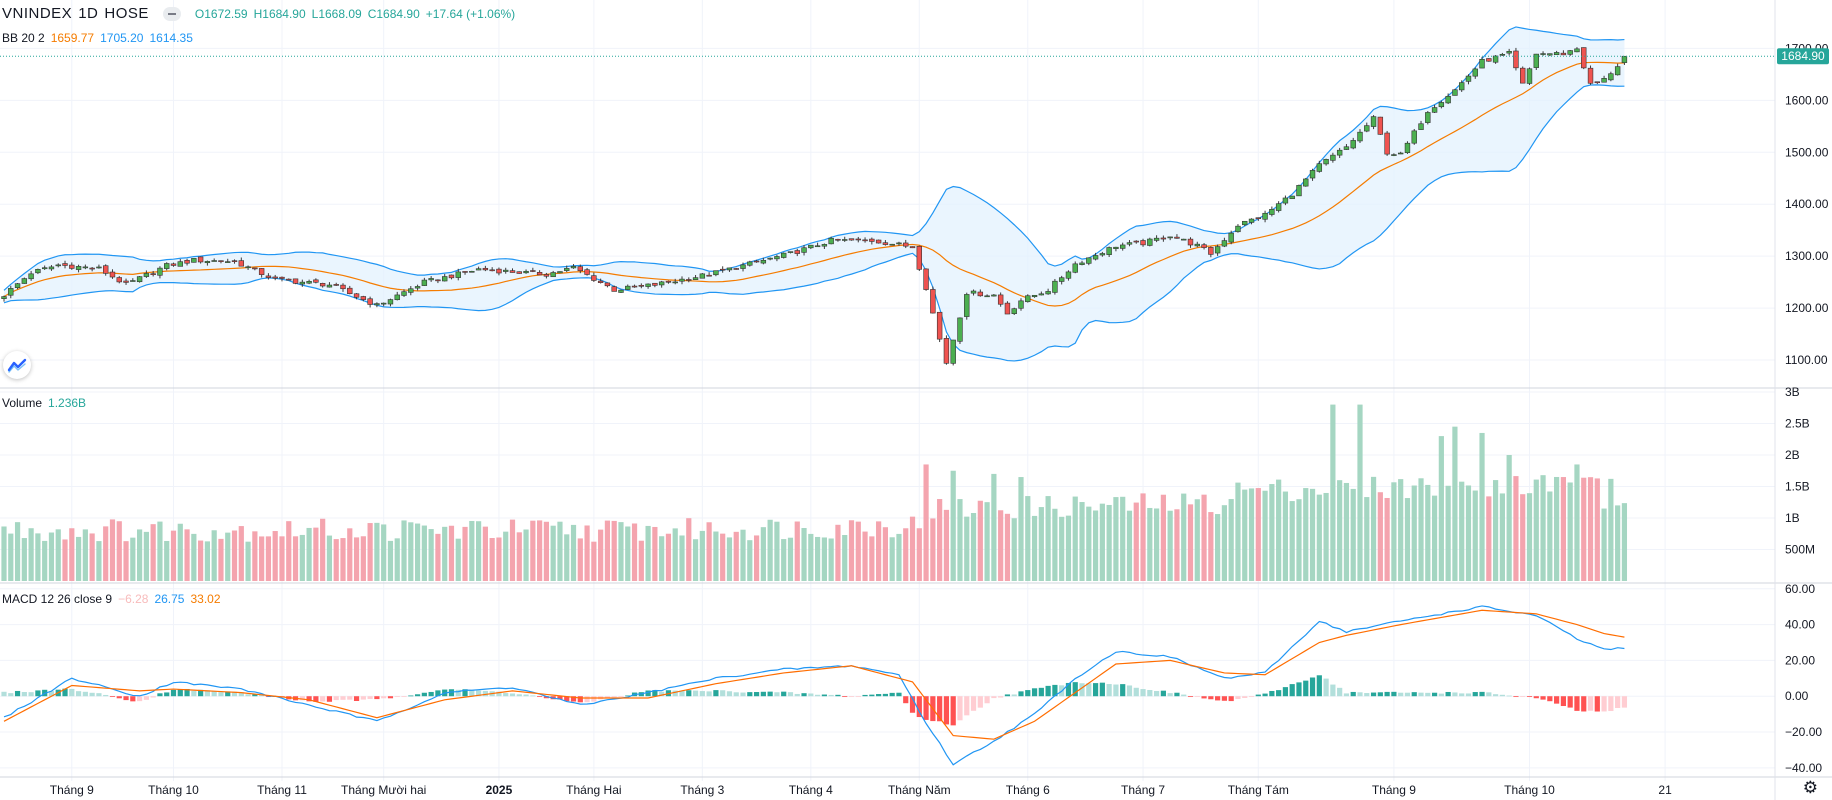  I want to click on ohlc-open: O1672.59, so click(221, 13).